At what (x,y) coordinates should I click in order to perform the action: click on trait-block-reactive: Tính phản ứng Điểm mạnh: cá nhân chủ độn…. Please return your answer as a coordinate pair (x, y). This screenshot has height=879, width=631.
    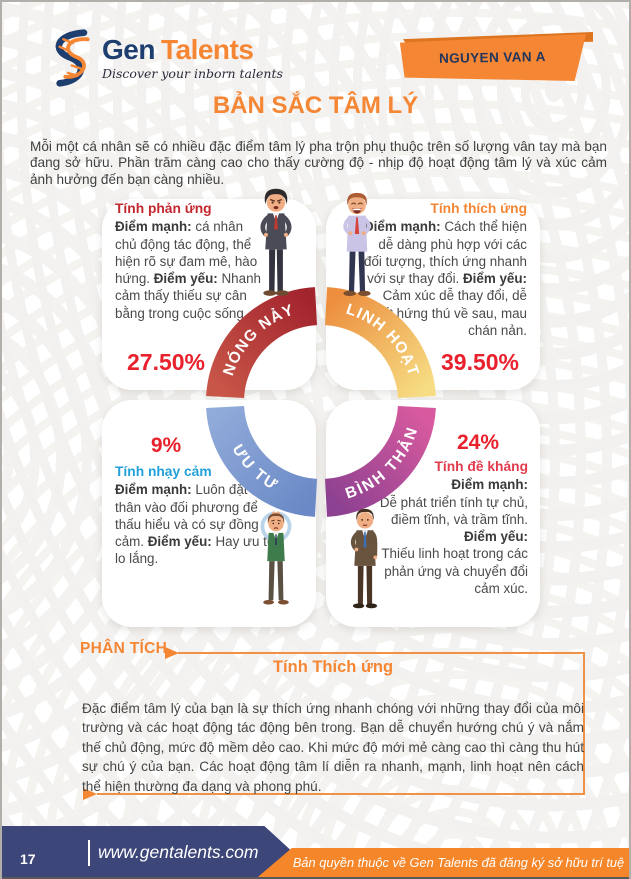
    Looking at the image, I should click on (191, 261).